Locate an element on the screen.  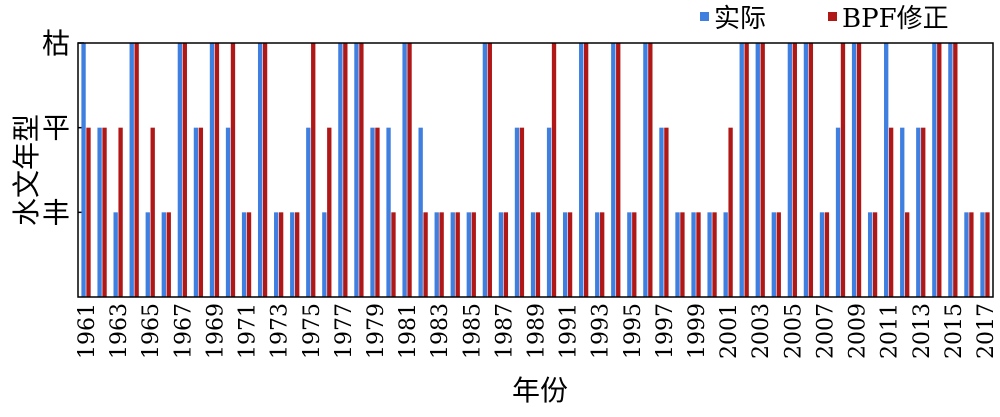
x-tick-label: 1985 is located at coordinates (472, 331).